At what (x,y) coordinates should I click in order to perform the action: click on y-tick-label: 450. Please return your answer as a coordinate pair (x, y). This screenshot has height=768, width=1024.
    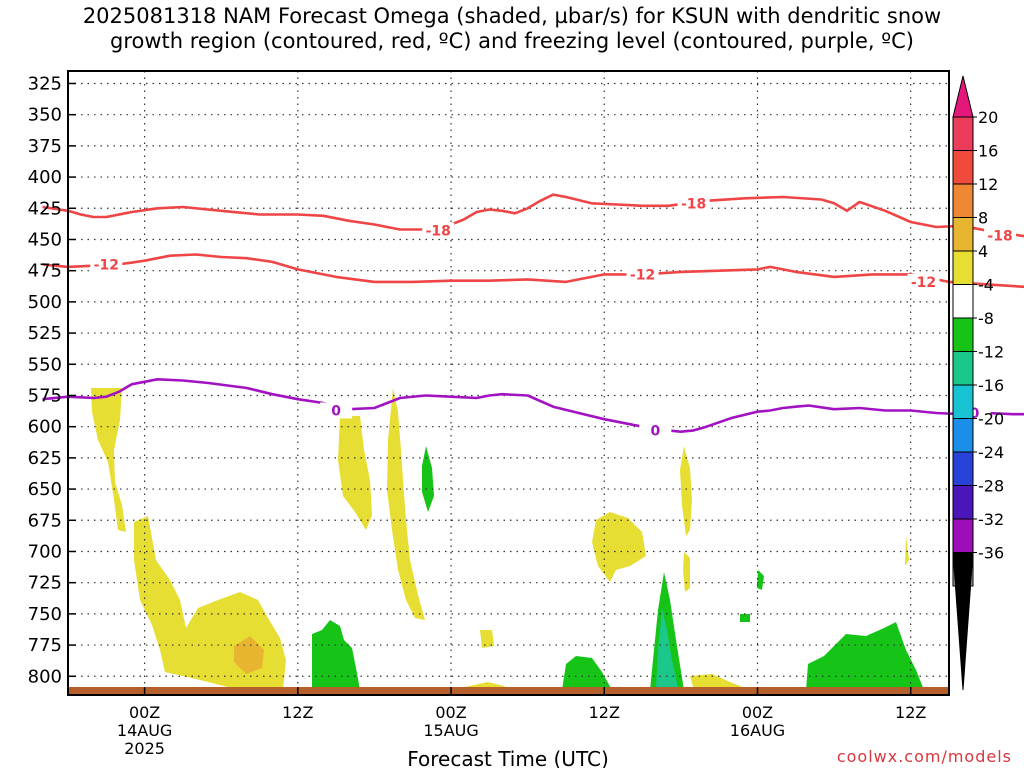
    Looking at the image, I should click on (45, 239).